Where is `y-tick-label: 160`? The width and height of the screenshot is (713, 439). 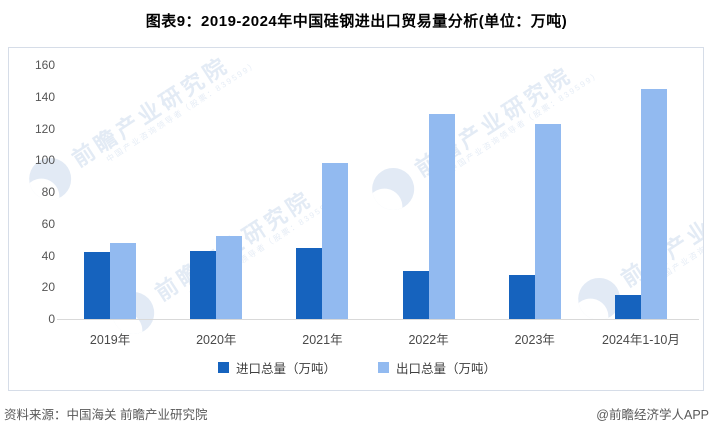 y-tick-label: 160 is located at coordinates (44, 65).